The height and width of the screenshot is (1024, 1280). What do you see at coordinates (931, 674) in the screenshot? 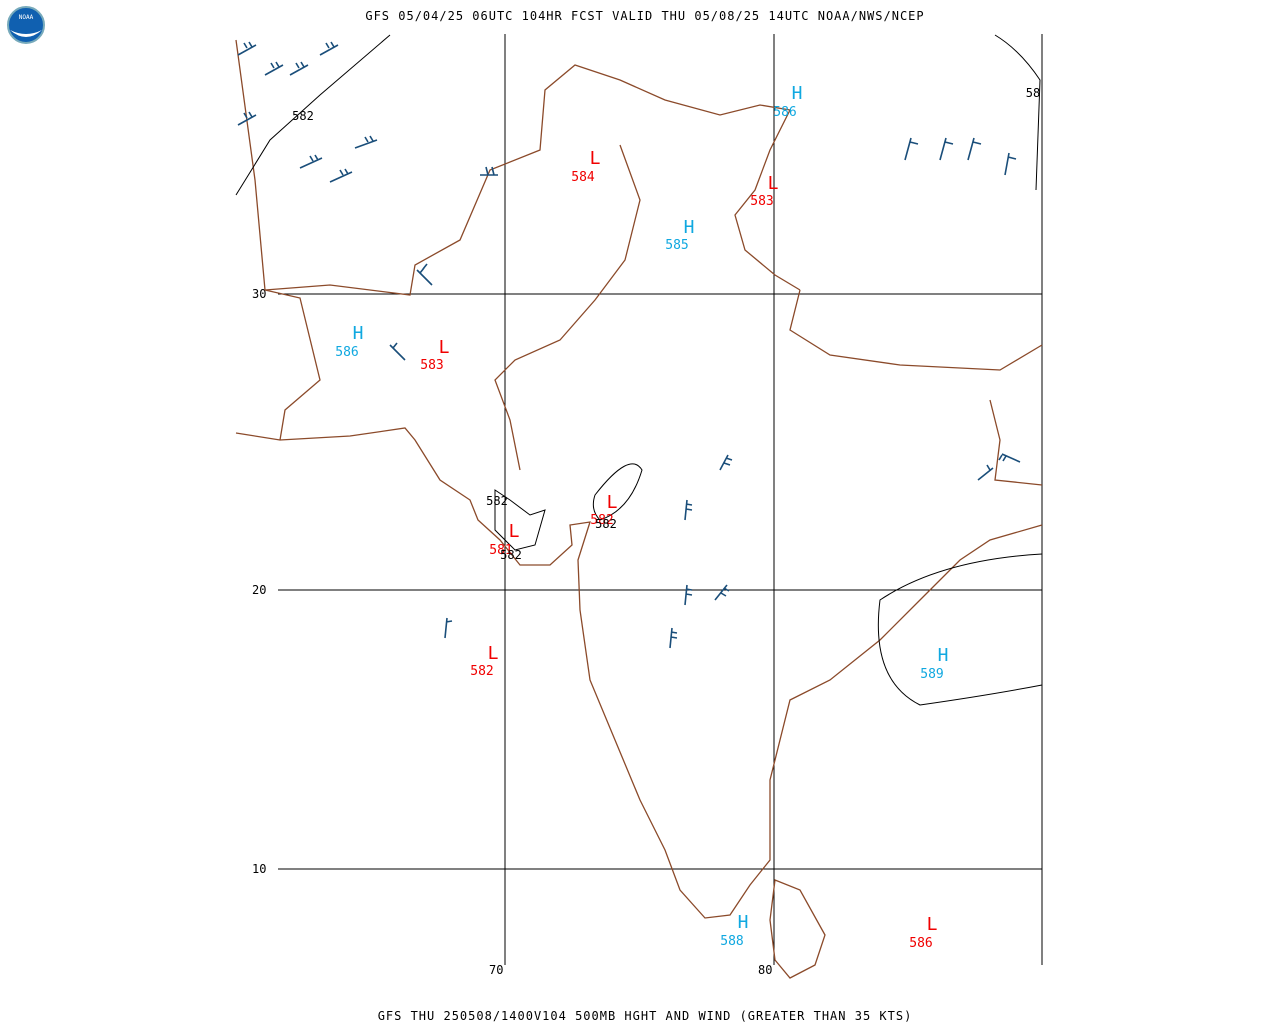
I see `center-value: 589` at bounding box center [931, 674].